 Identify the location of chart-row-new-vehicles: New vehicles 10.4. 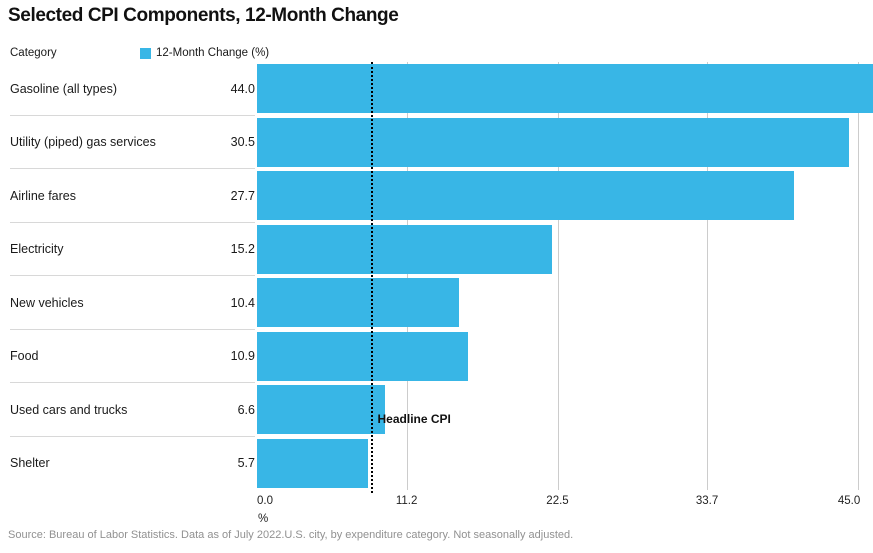
(436, 302).